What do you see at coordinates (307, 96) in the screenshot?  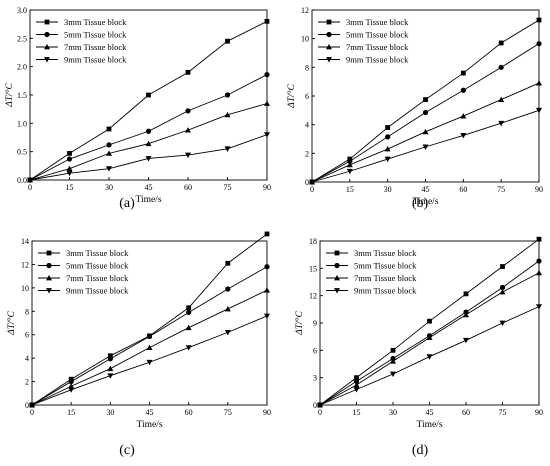 I see `y-tick-label: 6` at bounding box center [307, 96].